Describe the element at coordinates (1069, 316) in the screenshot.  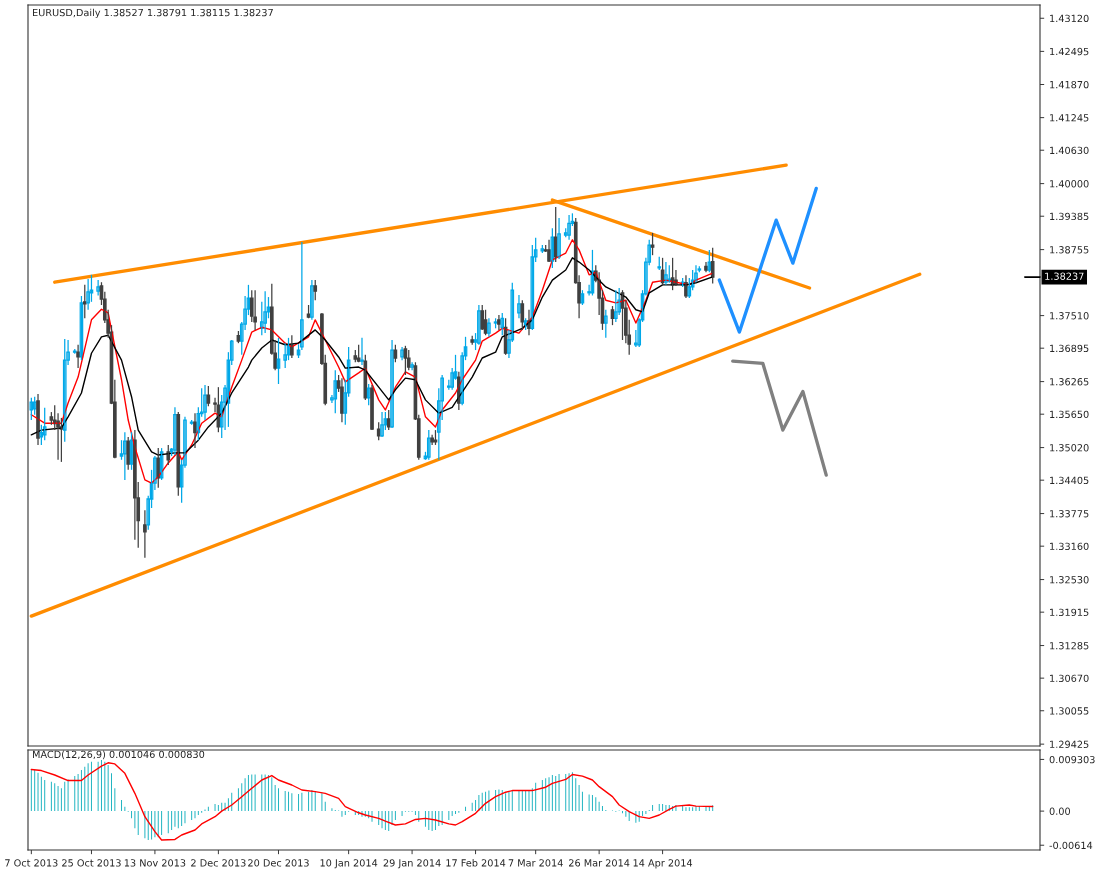
I see `y-tick-label: 1.37510` at that location.